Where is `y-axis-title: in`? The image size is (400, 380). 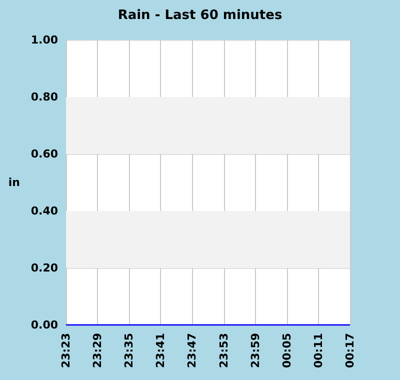 y-axis-title: in is located at coordinates (14, 182).